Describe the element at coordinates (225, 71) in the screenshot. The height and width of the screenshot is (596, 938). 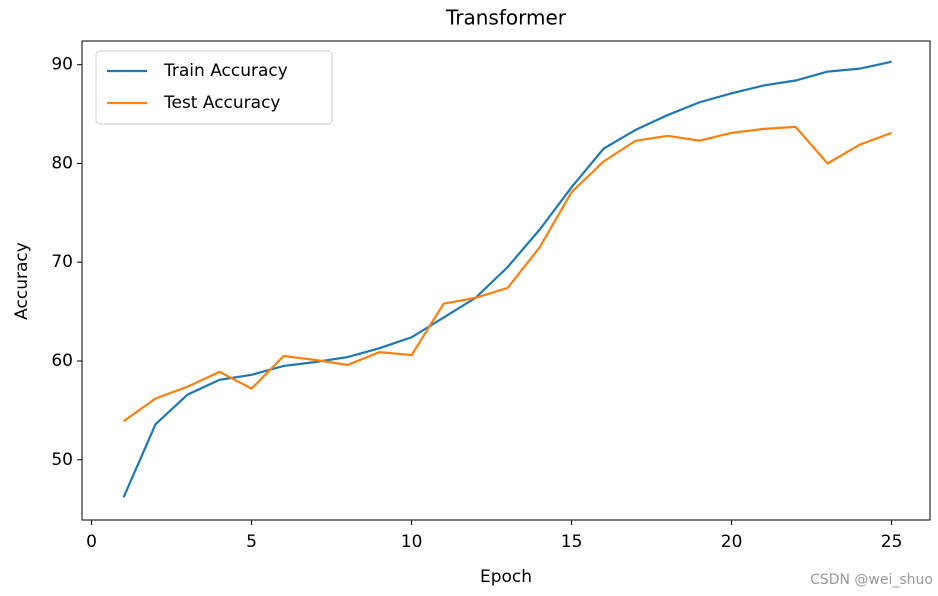
I see `legend-label: Train Accuracy` at that location.